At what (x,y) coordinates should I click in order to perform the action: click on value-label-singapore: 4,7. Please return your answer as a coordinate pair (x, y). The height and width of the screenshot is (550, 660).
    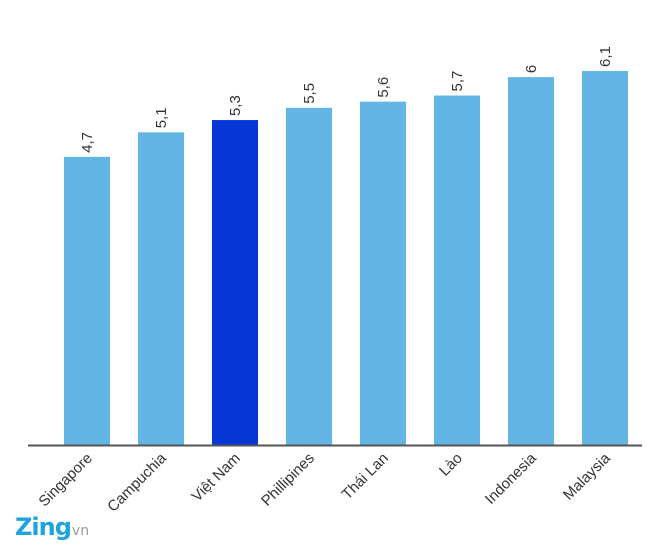
    Looking at the image, I should click on (87, 142).